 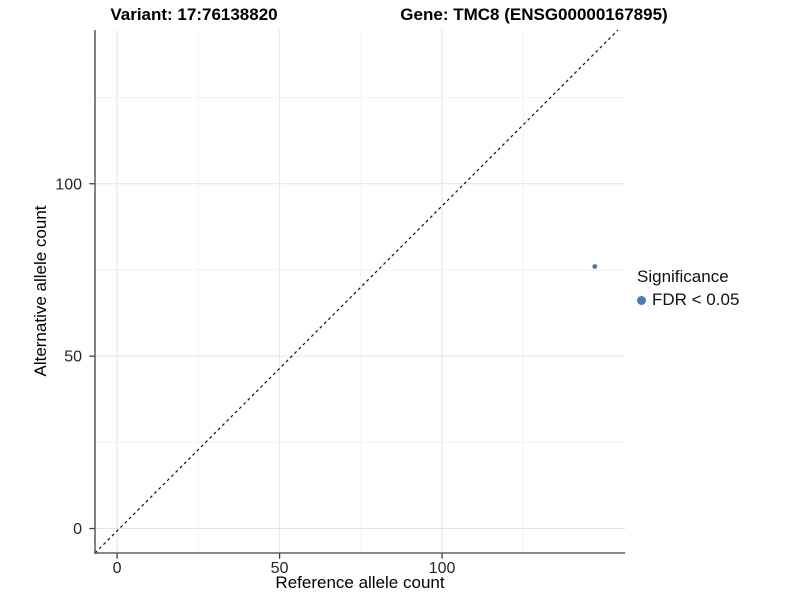 I want to click on y-tick-label: 50, so click(x=73, y=357).